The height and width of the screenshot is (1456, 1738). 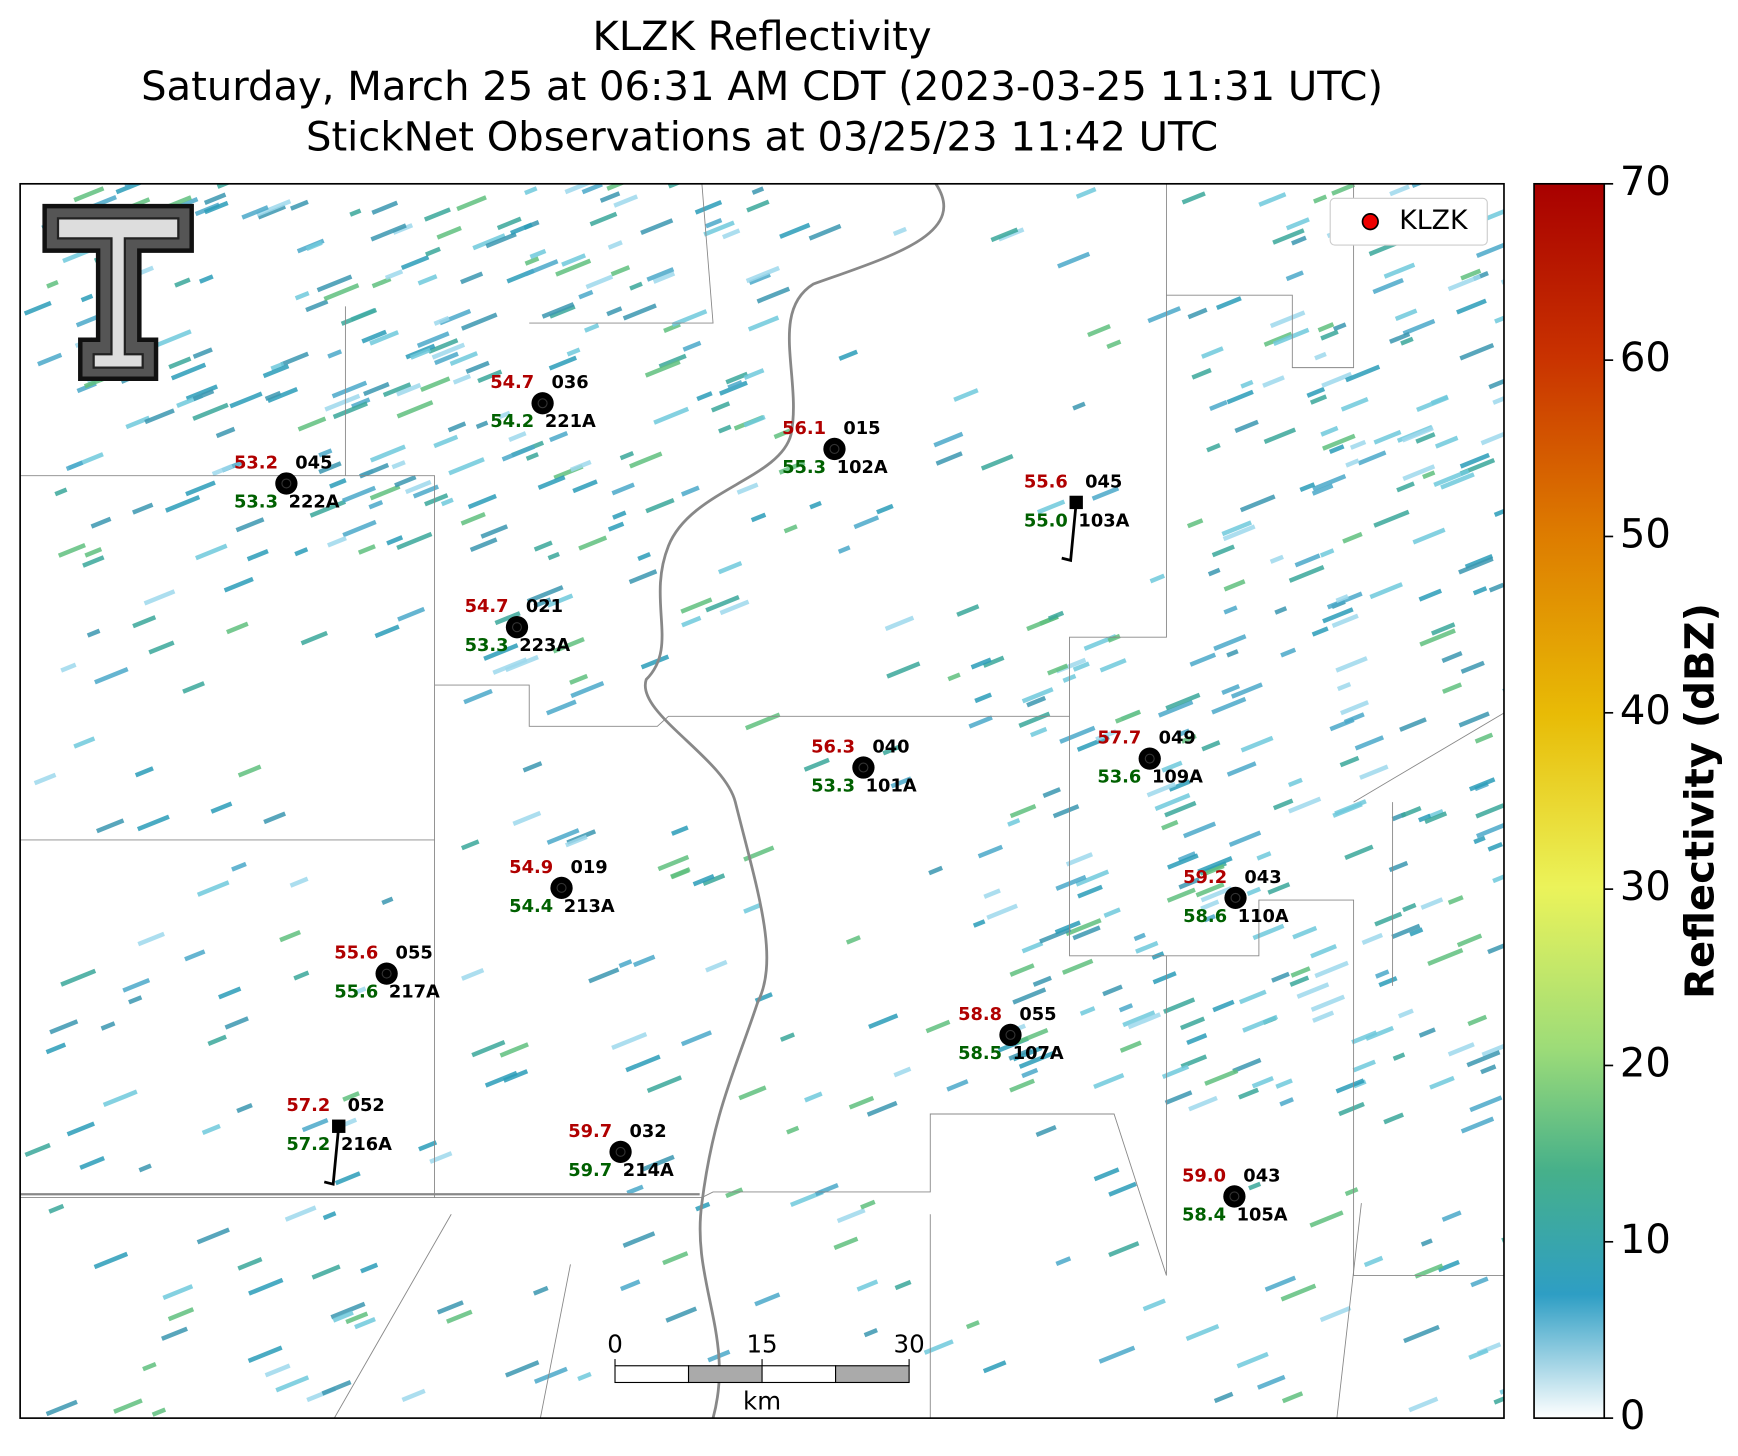 What do you see at coordinates (980, 1053) in the screenshot?
I see `dewpoint: 58.5` at bounding box center [980, 1053].